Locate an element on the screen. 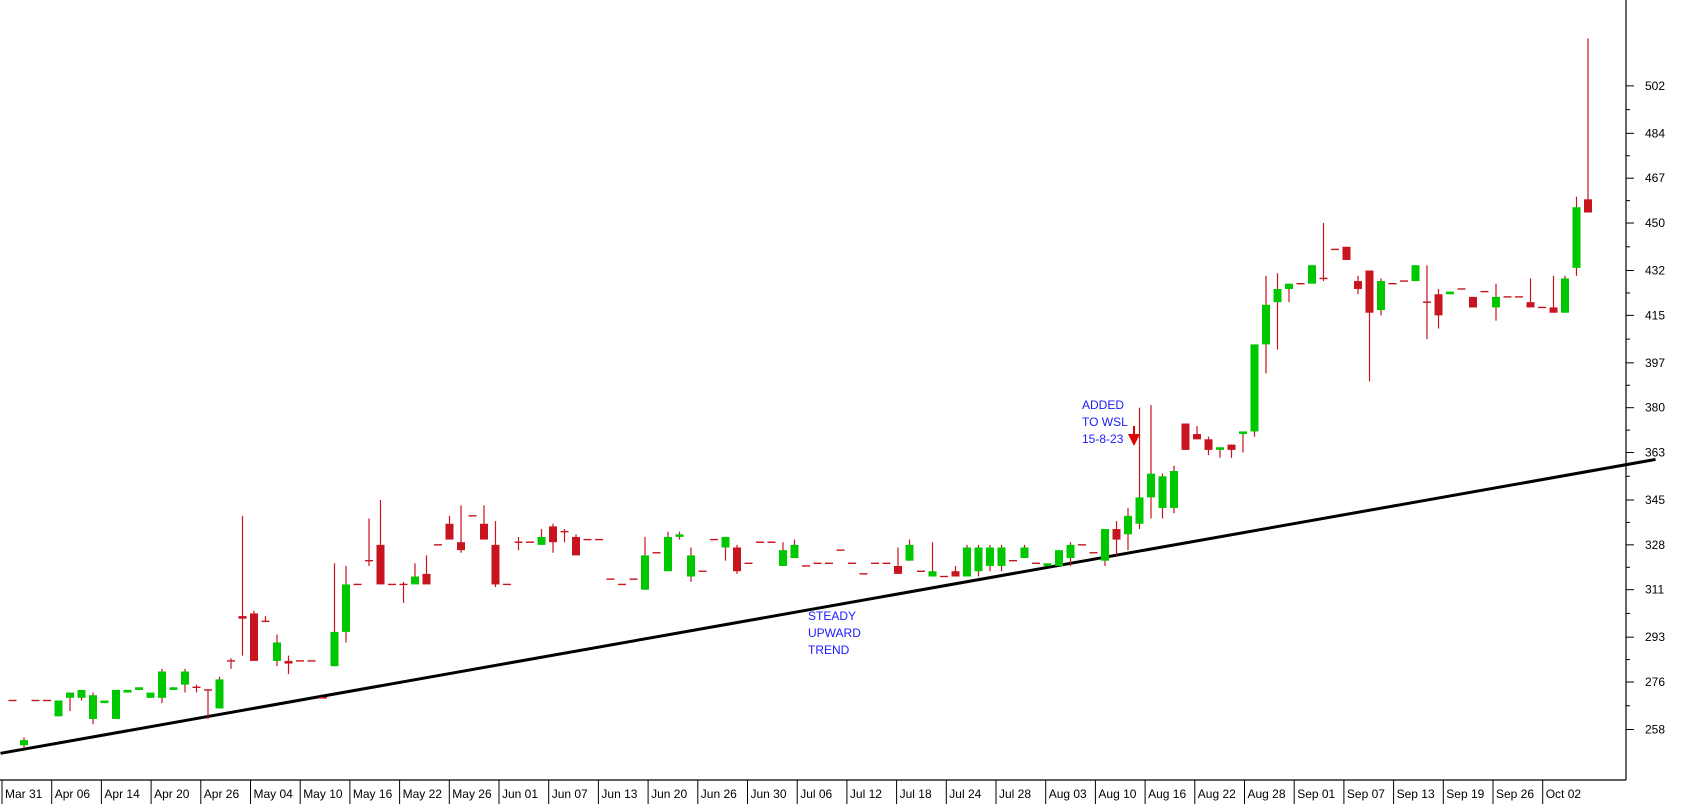  x-tick-label: Sep 26 is located at coordinates (1515, 794).